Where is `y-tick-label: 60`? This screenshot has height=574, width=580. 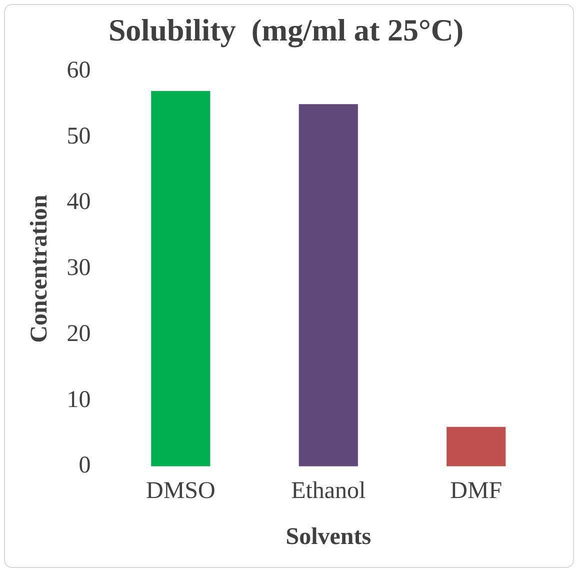 y-tick-label: 60 is located at coordinates (78, 70).